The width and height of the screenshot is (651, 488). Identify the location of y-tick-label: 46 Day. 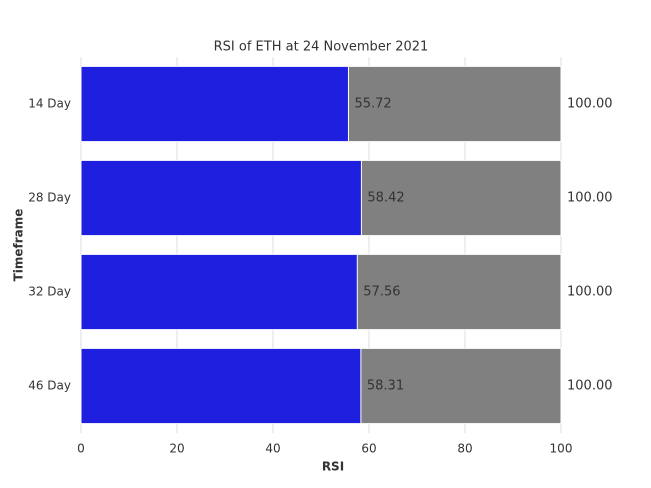
(49, 386).